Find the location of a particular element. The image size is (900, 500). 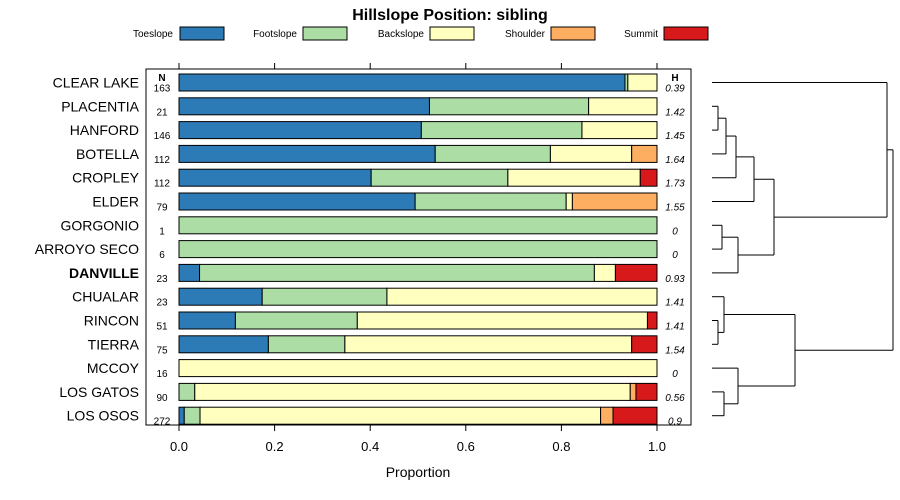

h-header: H is located at coordinates (674, 78).